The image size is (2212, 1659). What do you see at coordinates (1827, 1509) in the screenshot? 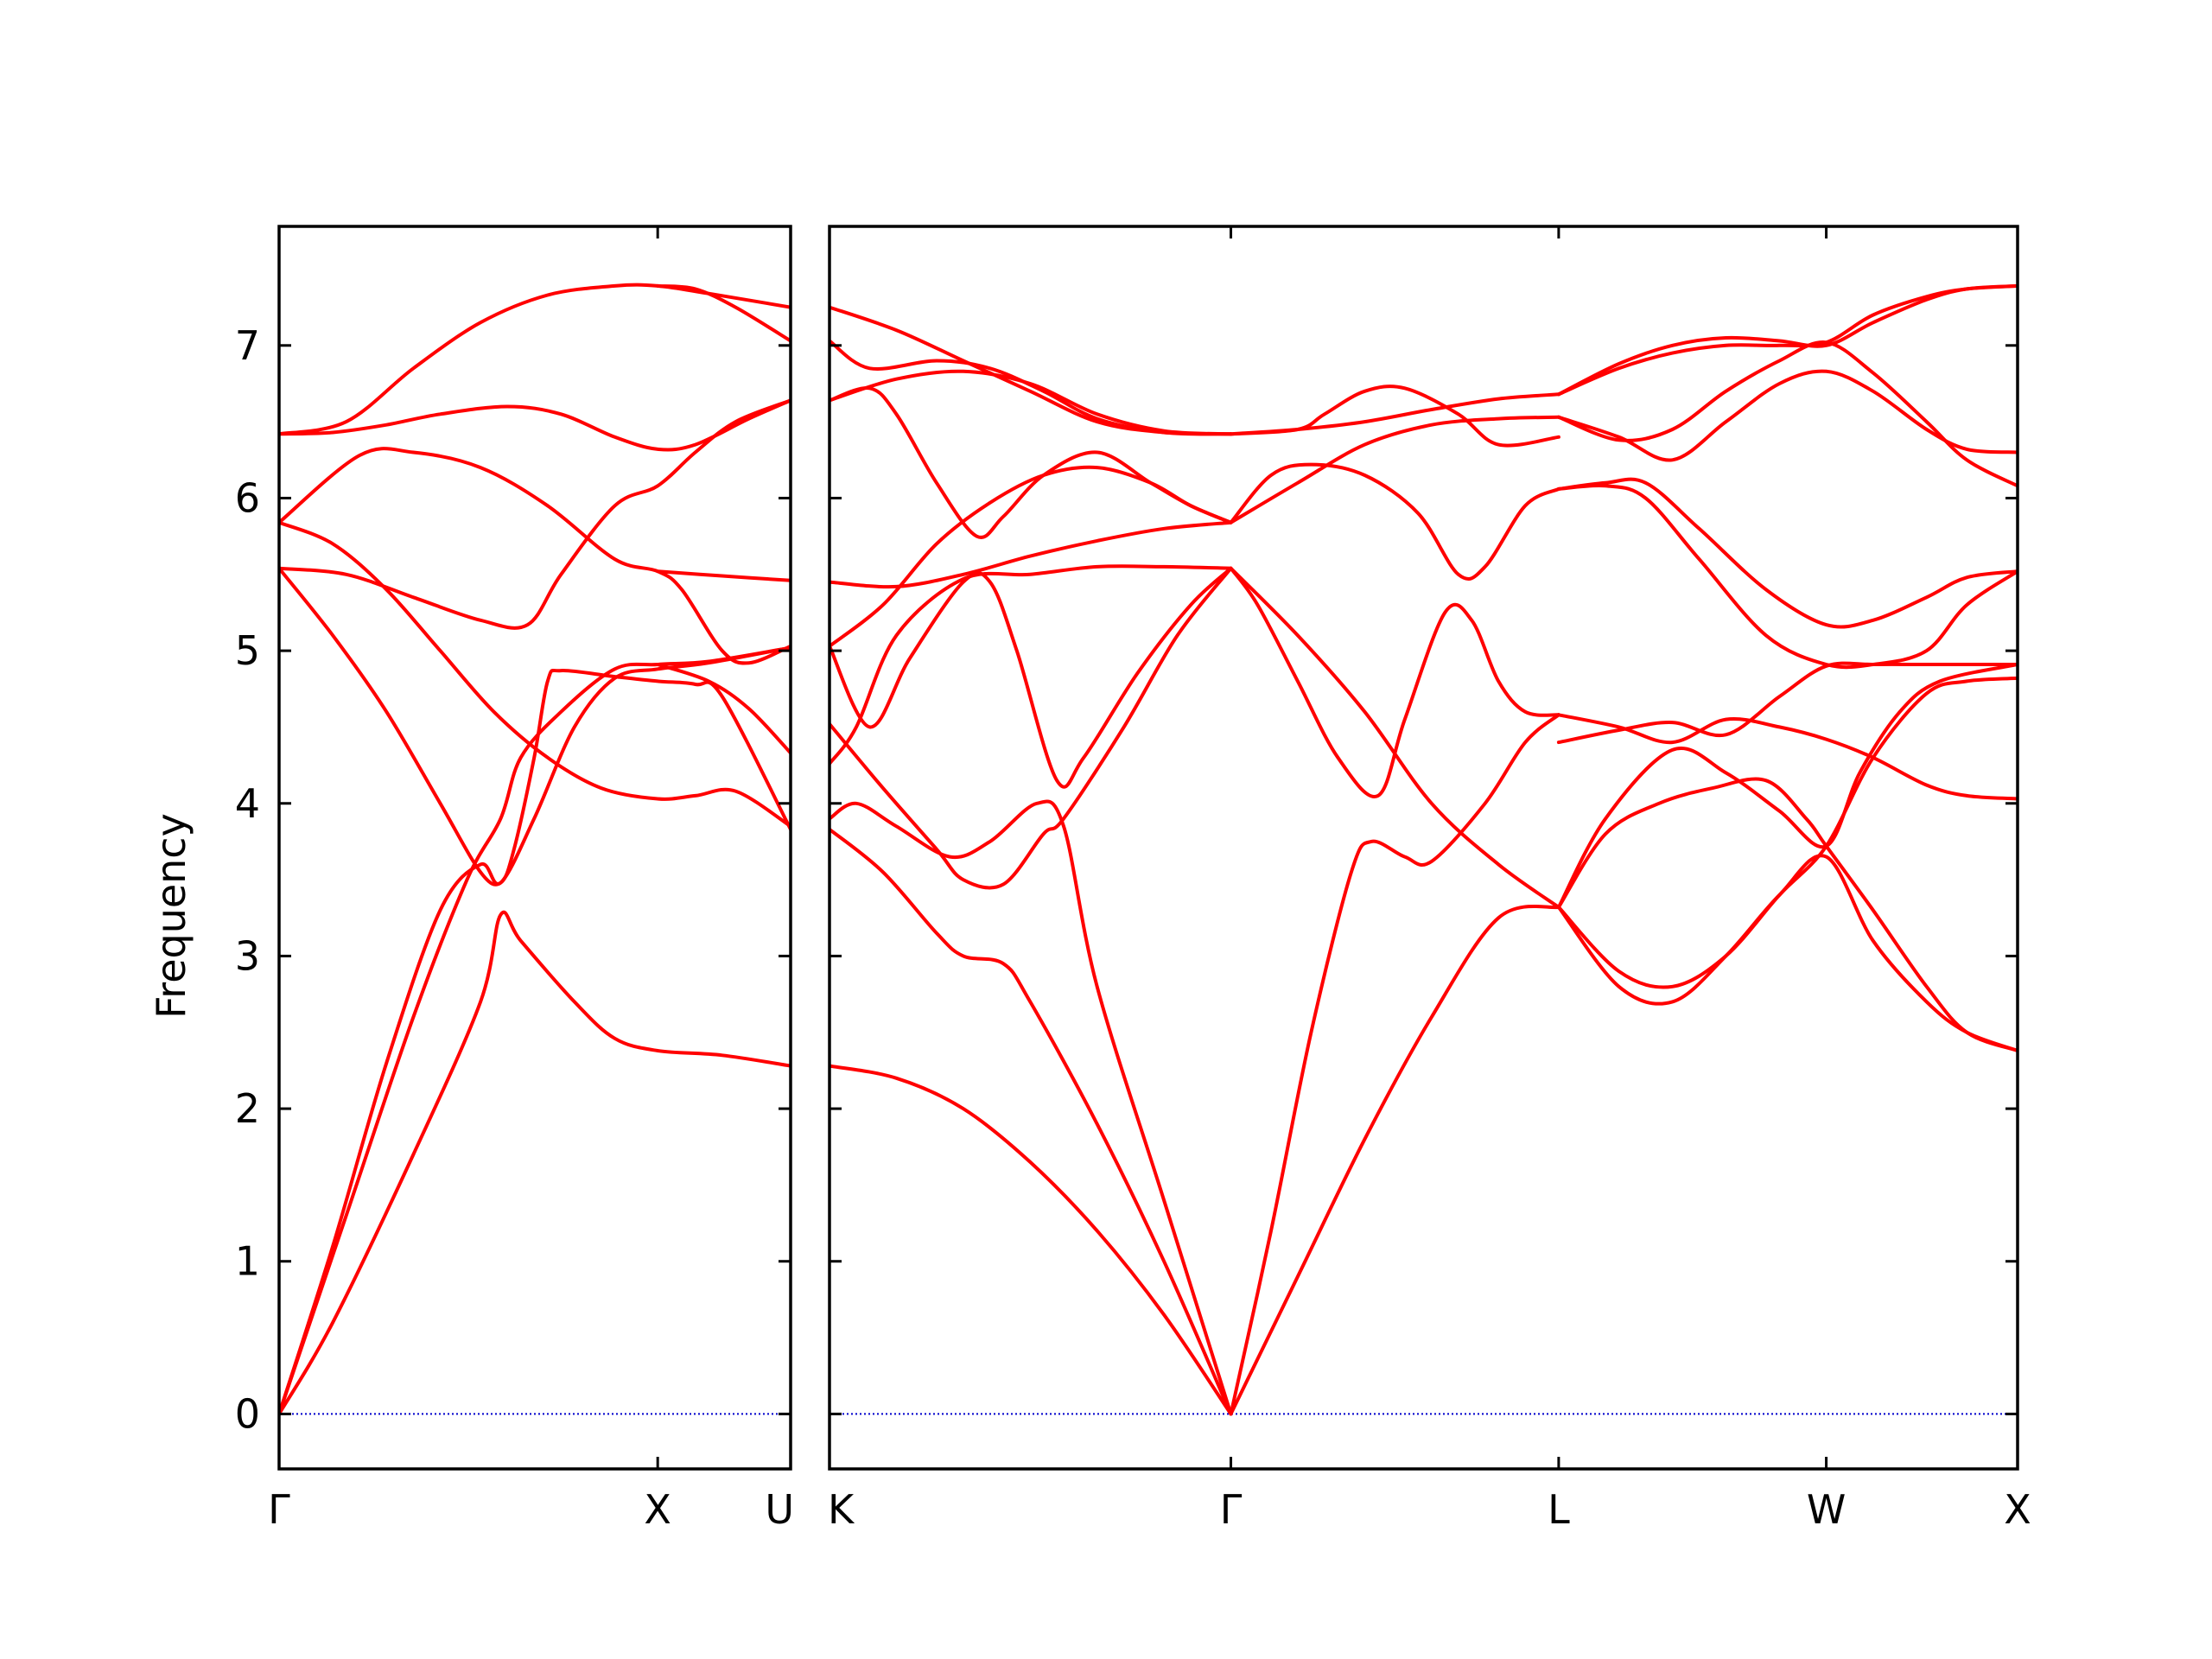
I see `x-tick-label: W` at bounding box center [1827, 1509].